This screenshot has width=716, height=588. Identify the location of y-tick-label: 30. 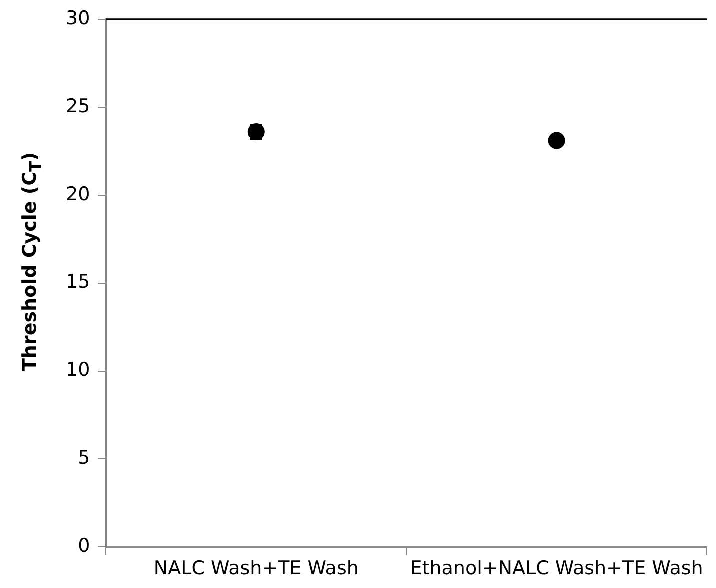
(78, 18).